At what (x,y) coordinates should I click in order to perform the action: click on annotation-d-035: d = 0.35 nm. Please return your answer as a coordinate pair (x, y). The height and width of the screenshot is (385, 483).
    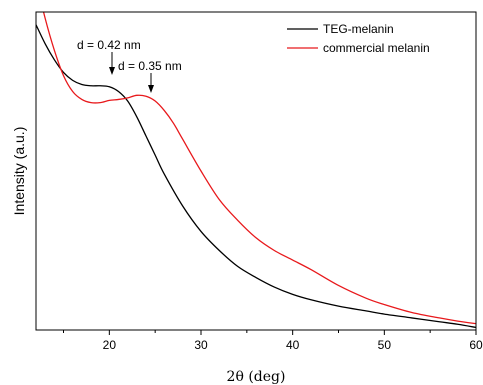
    Looking at the image, I should click on (150, 76).